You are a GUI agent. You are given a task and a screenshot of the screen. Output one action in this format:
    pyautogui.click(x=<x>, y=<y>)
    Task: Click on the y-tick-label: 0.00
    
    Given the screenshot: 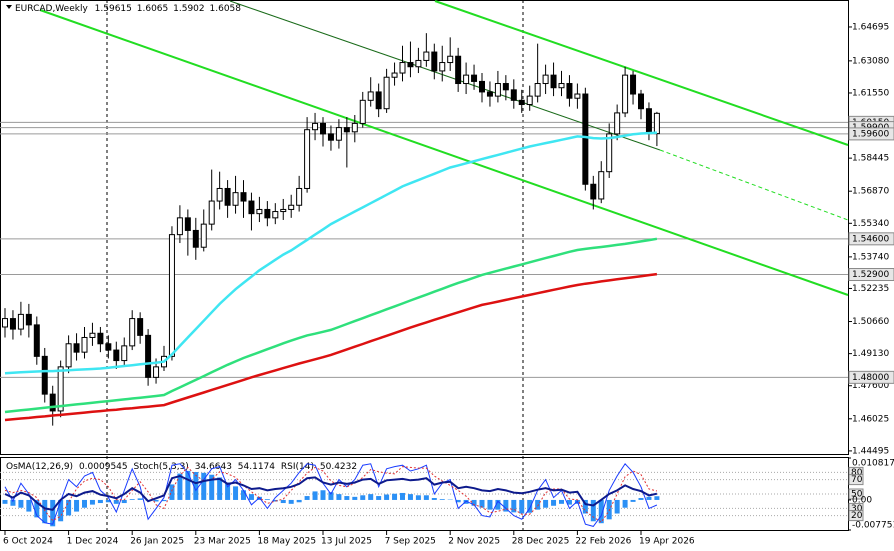 What is the action you would take?
    pyautogui.click(x=862, y=500)
    